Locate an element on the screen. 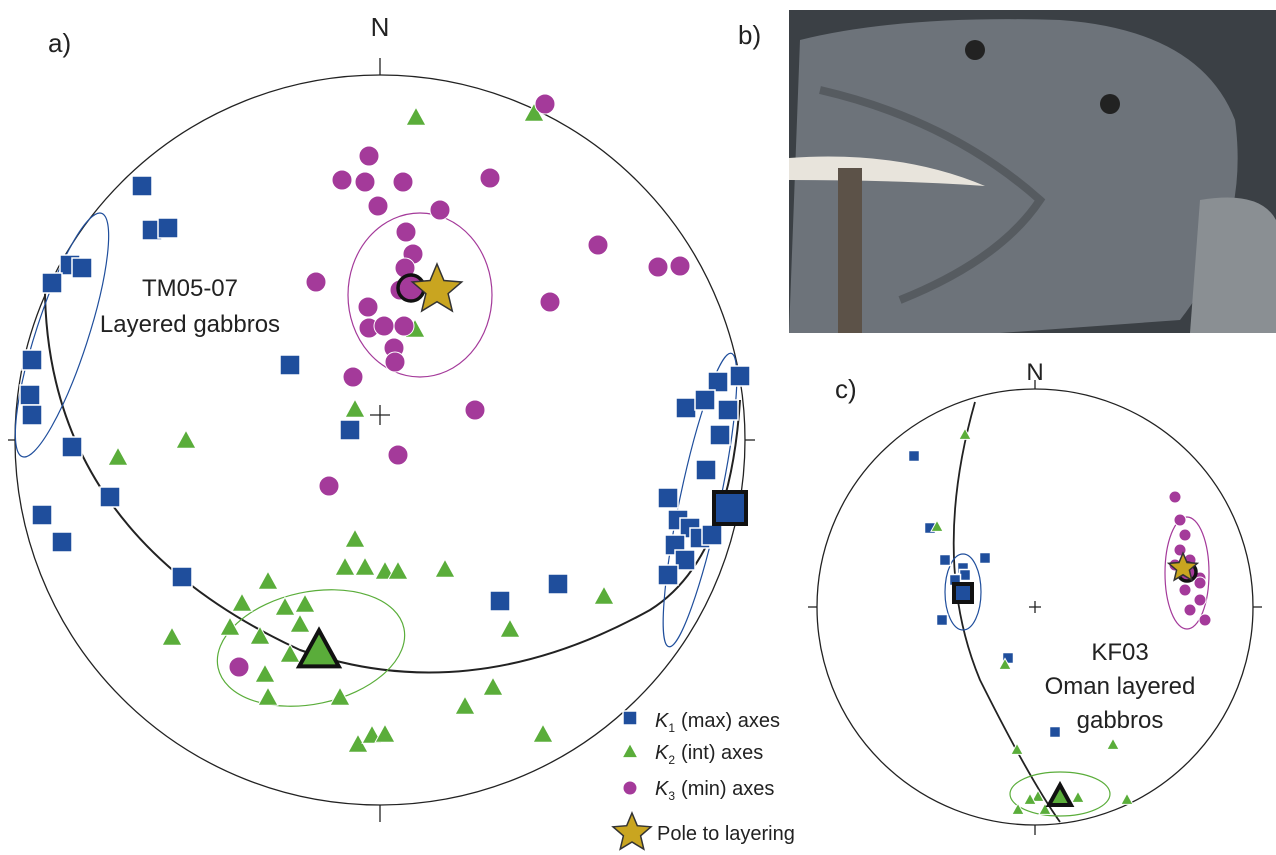 The width and height of the screenshot is (1276, 855). legend-entry: K2 (int) axes is located at coordinates (709, 754).